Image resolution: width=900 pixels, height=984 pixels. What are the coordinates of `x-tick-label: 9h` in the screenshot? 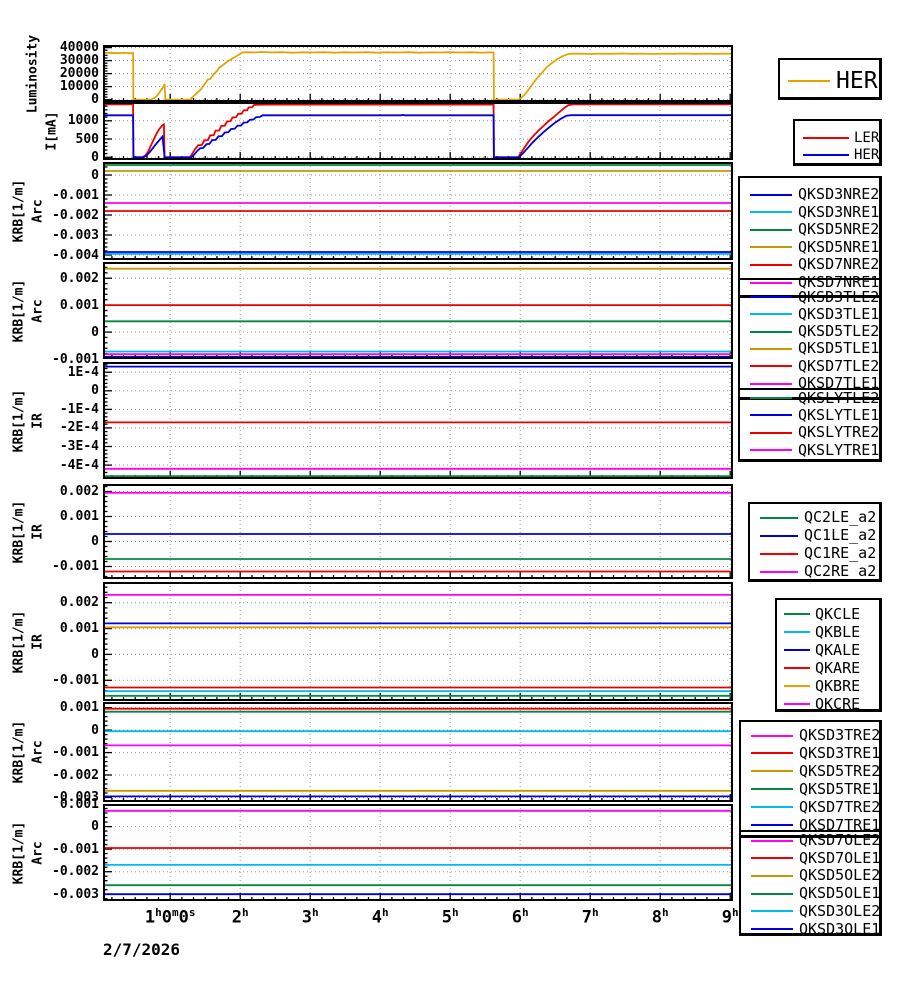 It's located at (730, 917).